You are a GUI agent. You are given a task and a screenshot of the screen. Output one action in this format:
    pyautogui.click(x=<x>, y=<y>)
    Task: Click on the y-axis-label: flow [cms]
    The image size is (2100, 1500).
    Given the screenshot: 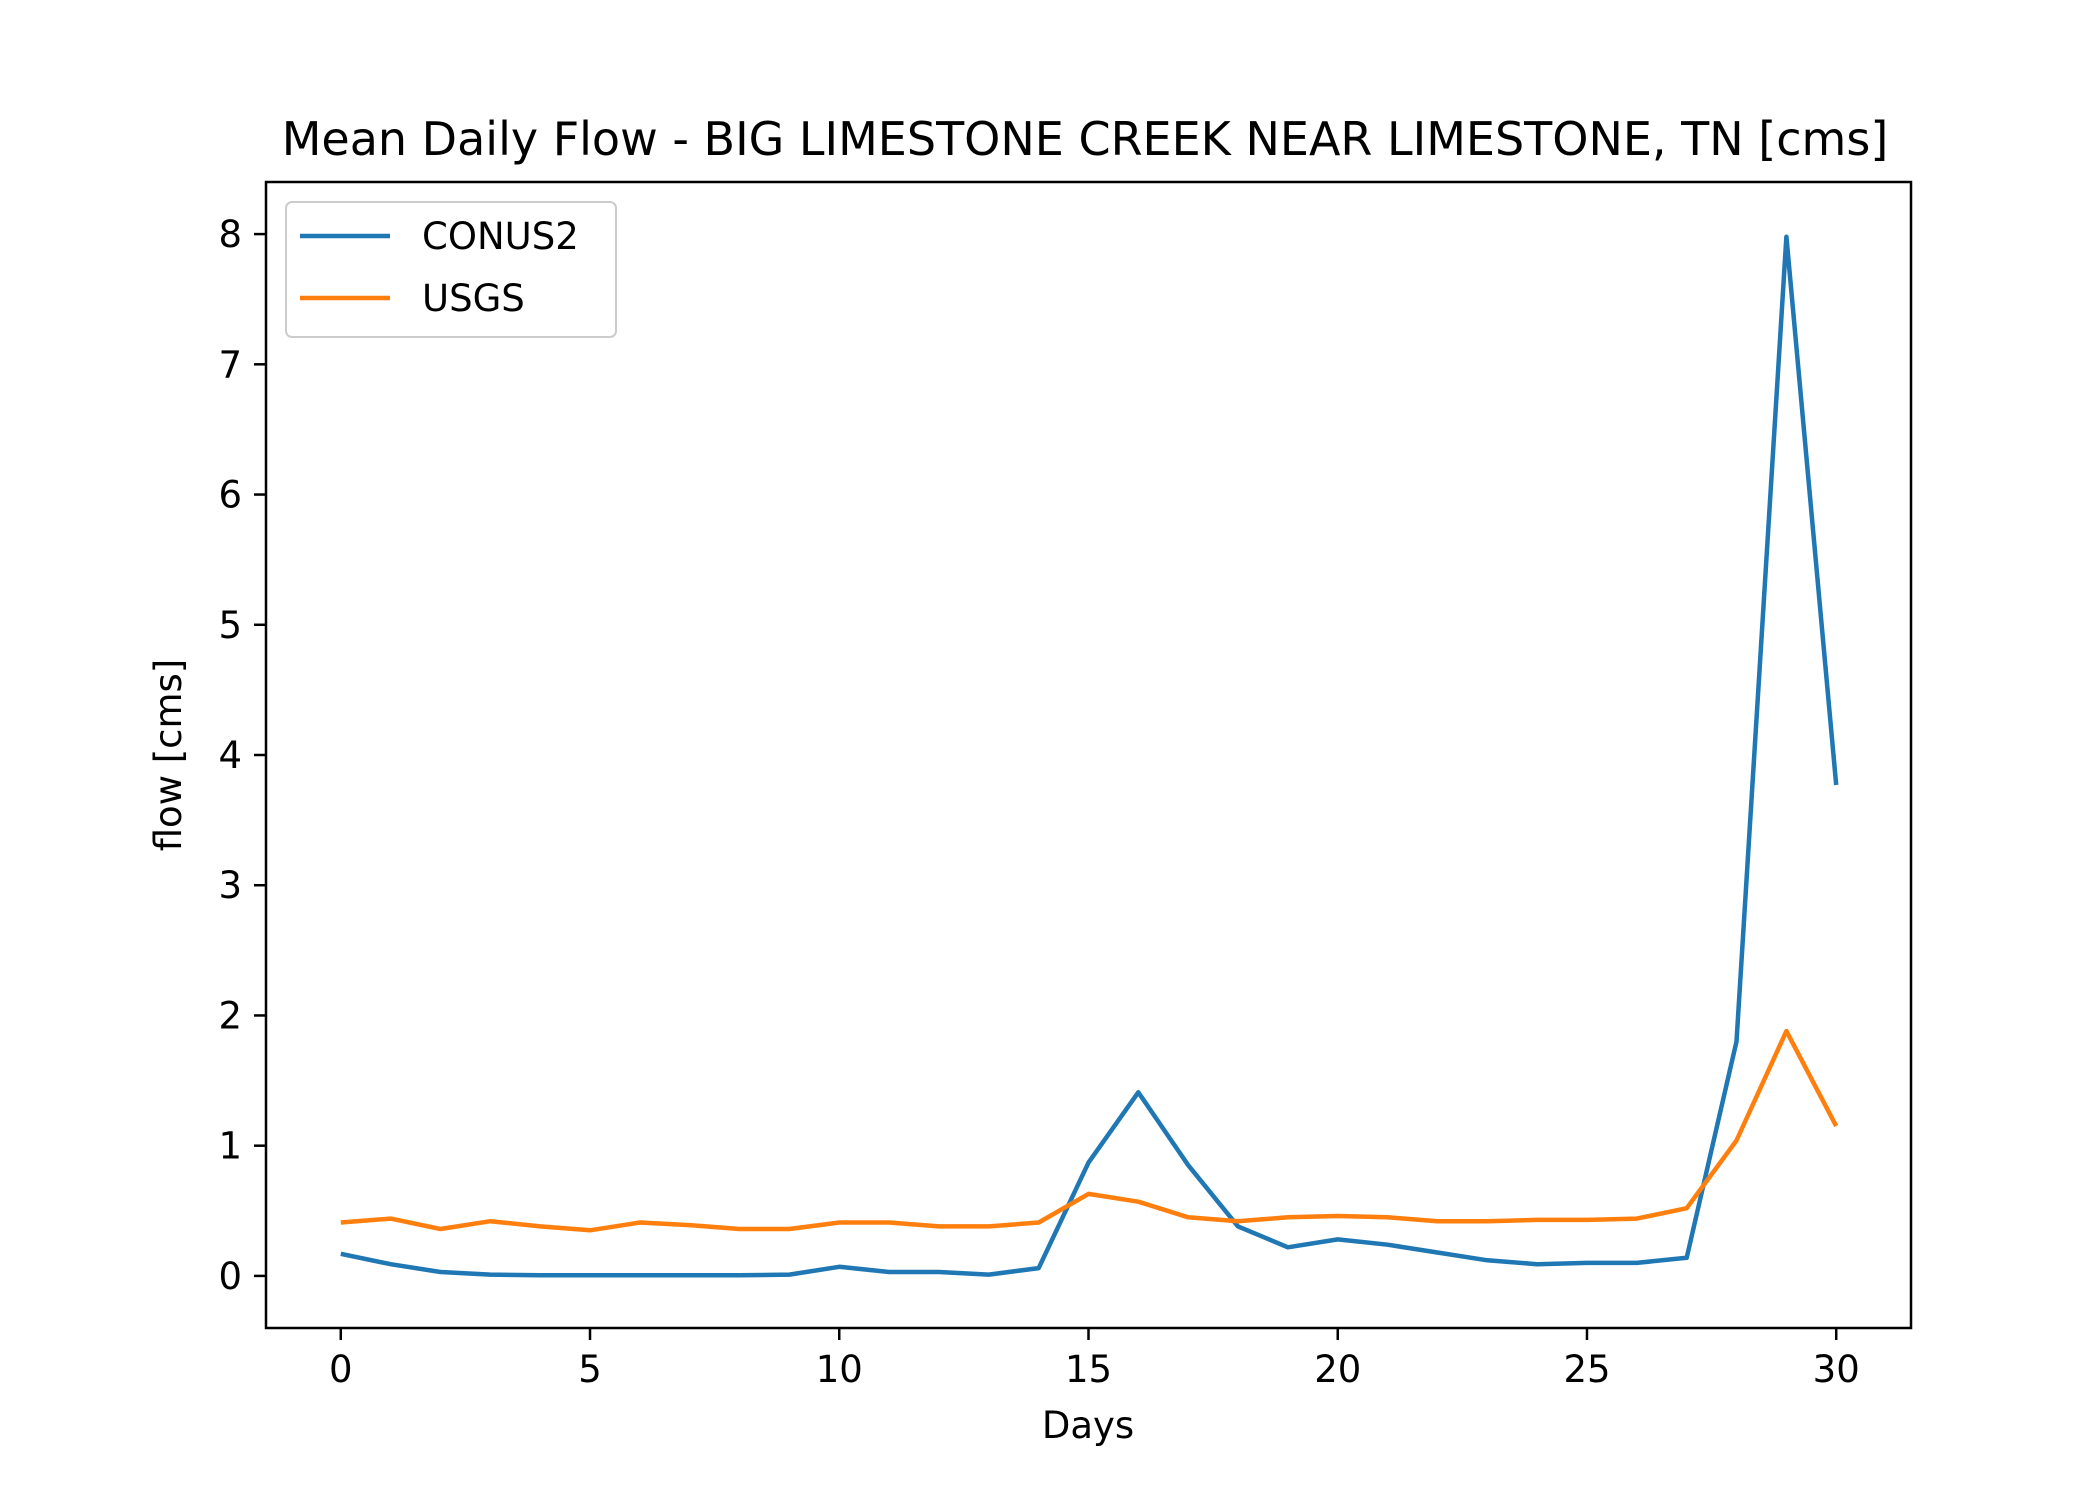 What is the action you would take?
    pyautogui.click(x=168, y=755)
    